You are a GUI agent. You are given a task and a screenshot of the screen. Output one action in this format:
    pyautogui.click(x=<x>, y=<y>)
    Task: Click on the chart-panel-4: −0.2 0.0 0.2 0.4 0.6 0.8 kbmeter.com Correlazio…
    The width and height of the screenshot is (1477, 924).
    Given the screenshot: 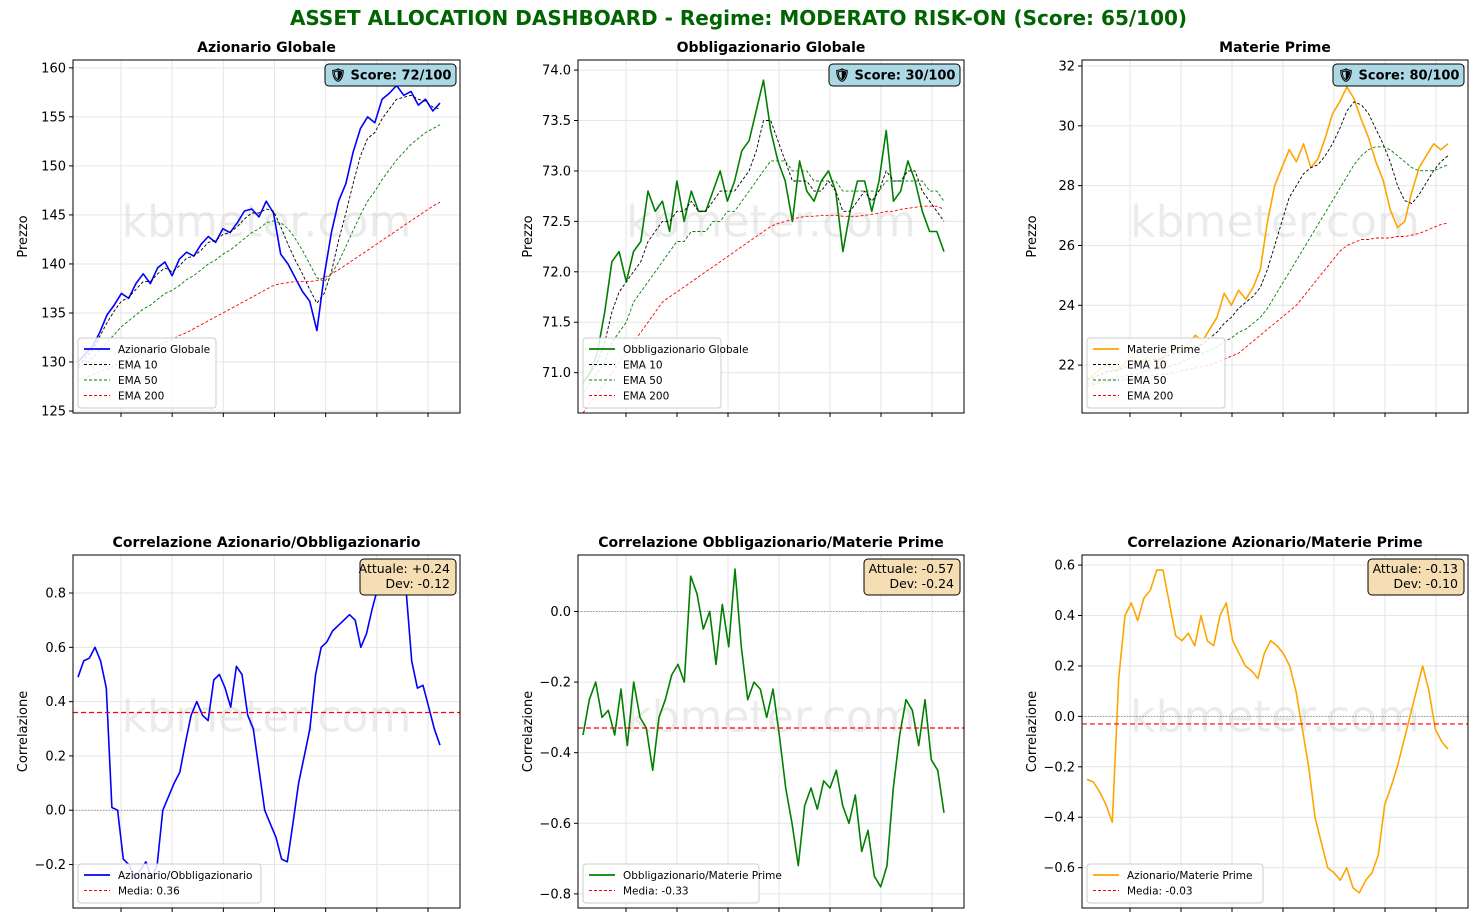 What is the action you would take?
    pyautogui.click(x=238, y=723)
    